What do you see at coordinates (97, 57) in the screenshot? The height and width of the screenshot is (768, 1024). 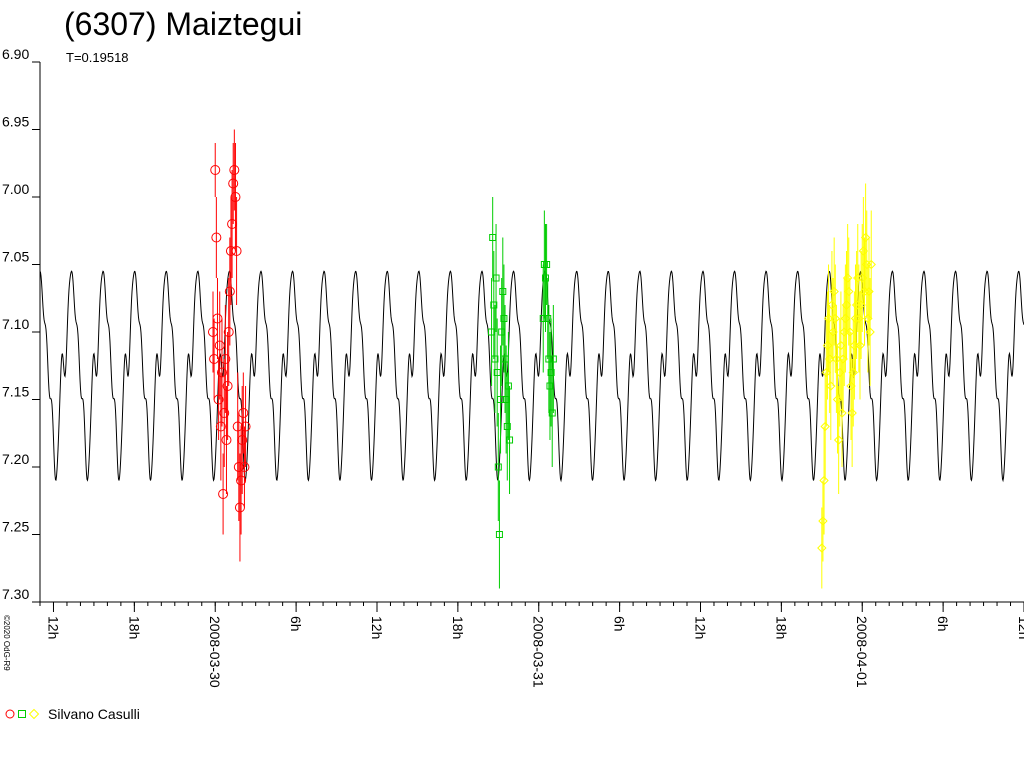 I see `chart-subtitle: T=0.19518` at bounding box center [97, 57].